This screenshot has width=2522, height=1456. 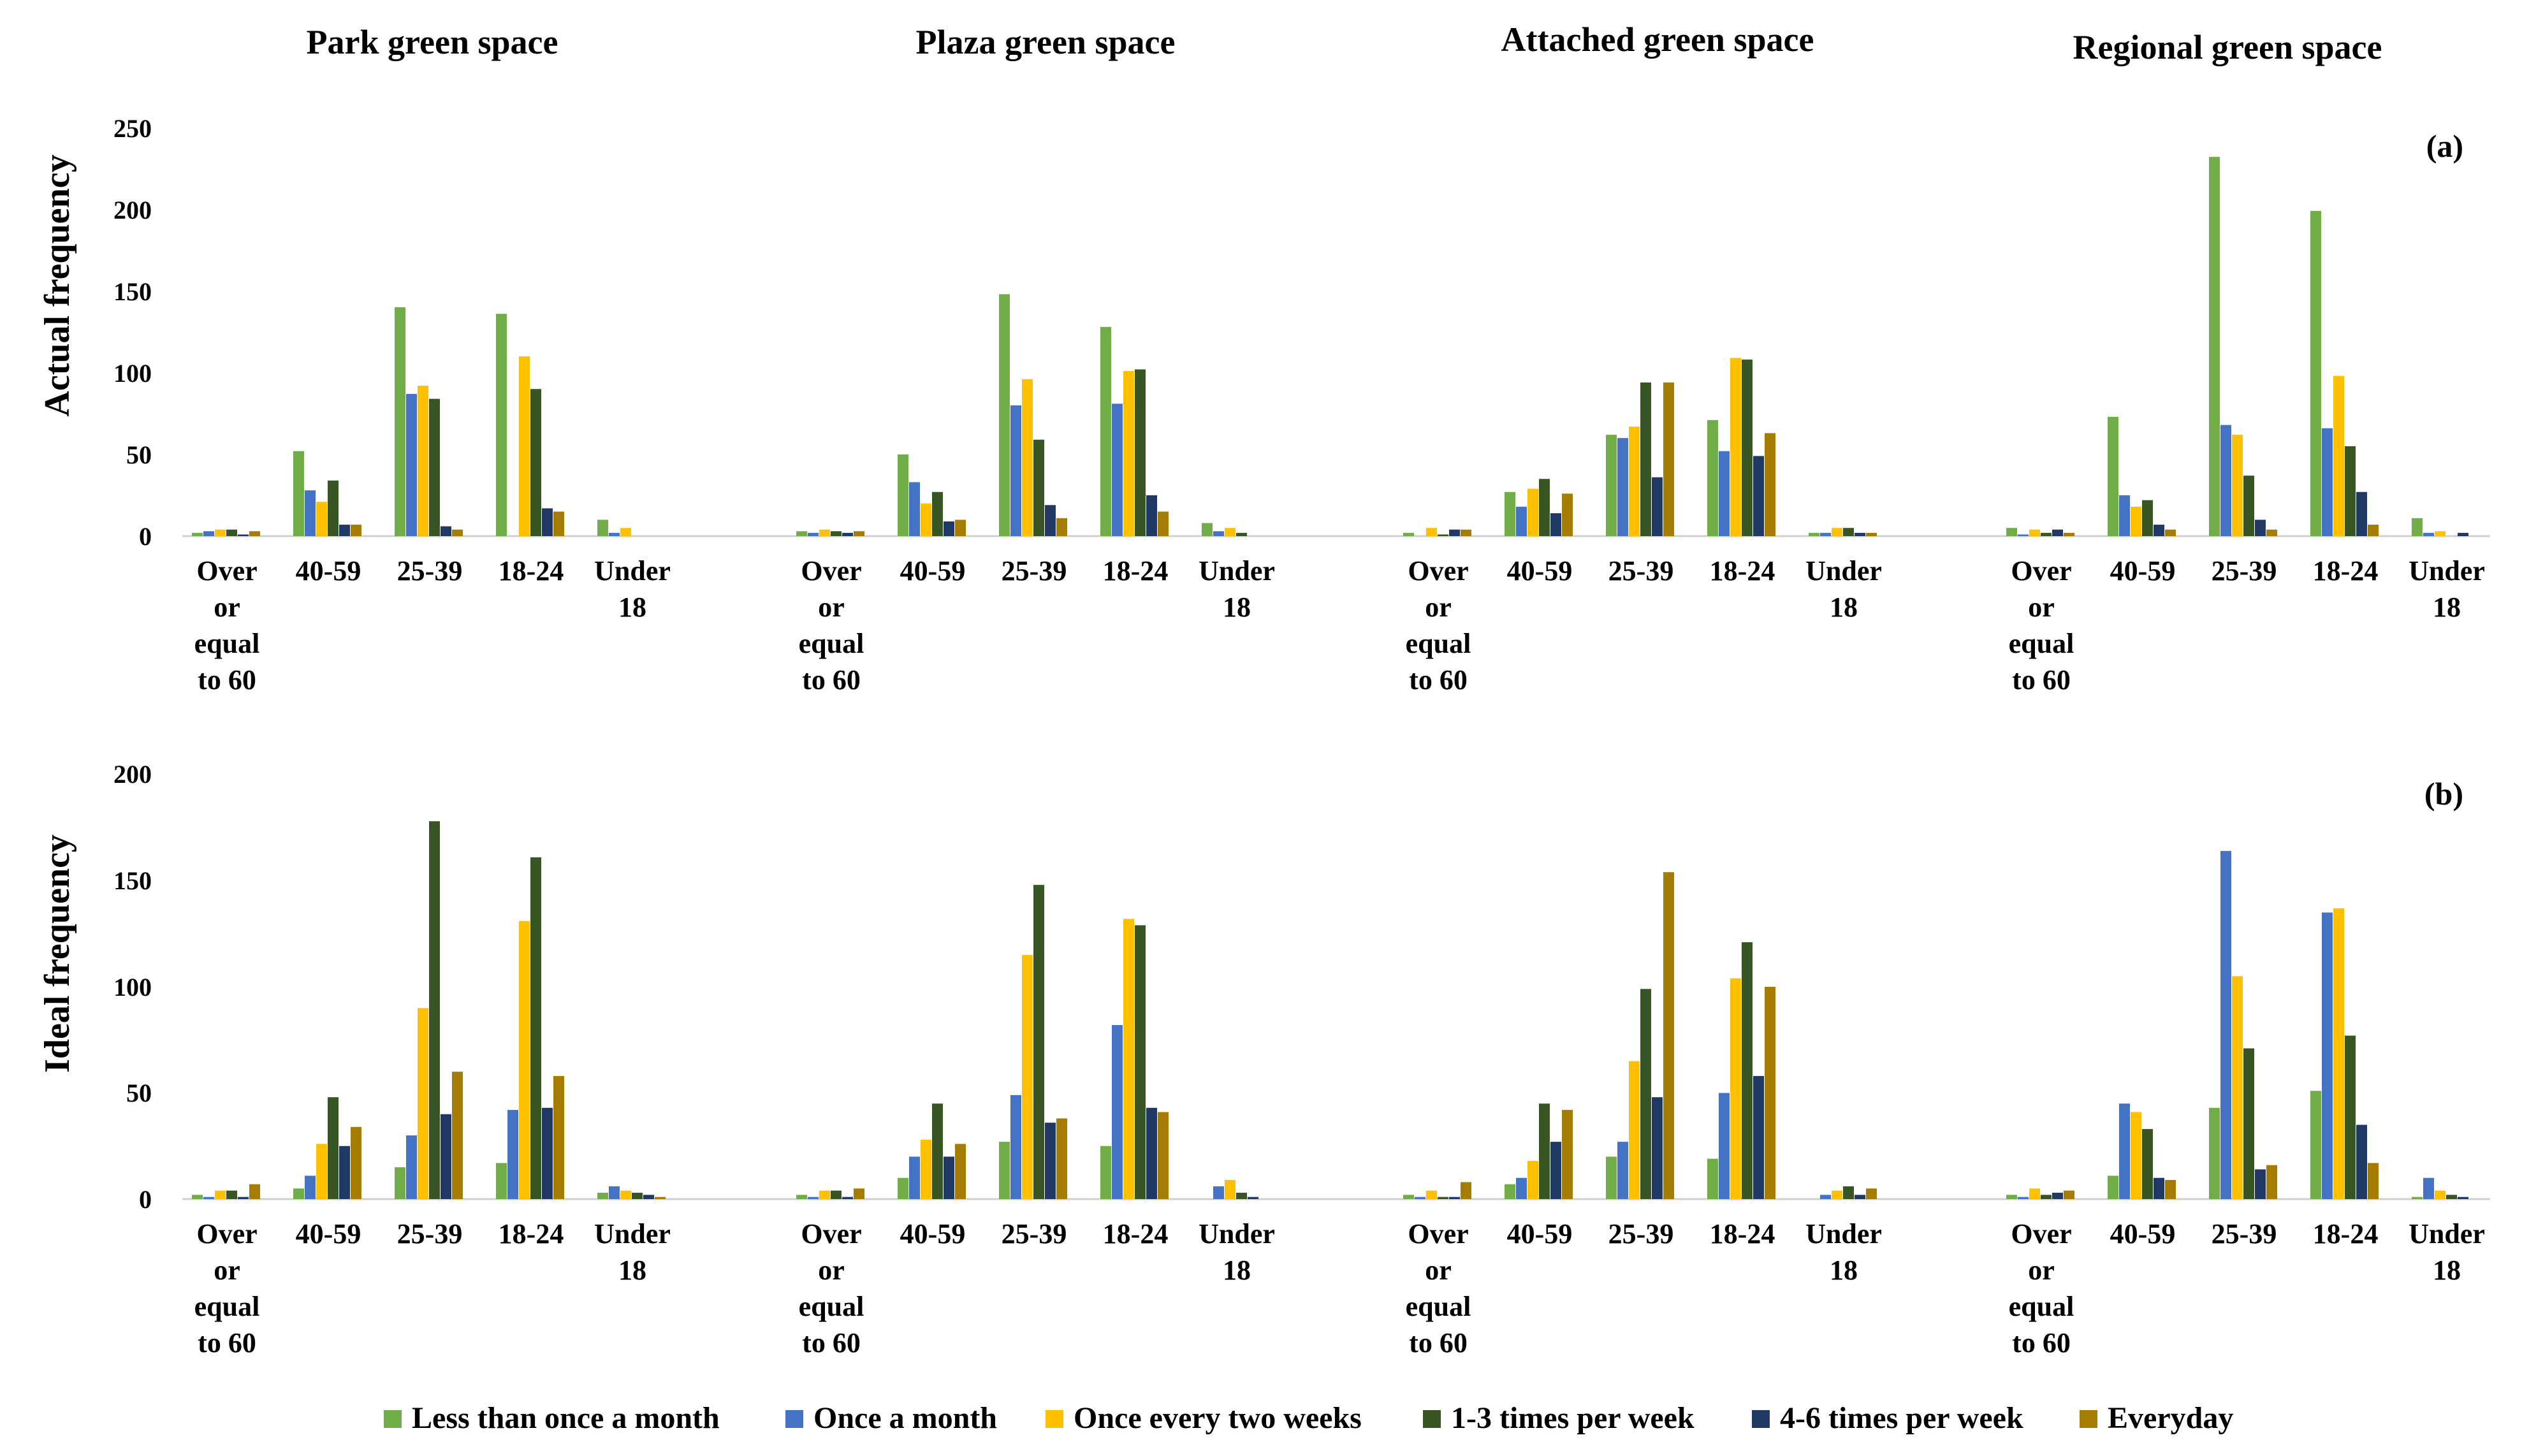 What do you see at coordinates (801, 1197) in the screenshot?
I see `bar-b-panel2-cat1-series1` at bounding box center [801, 1197].